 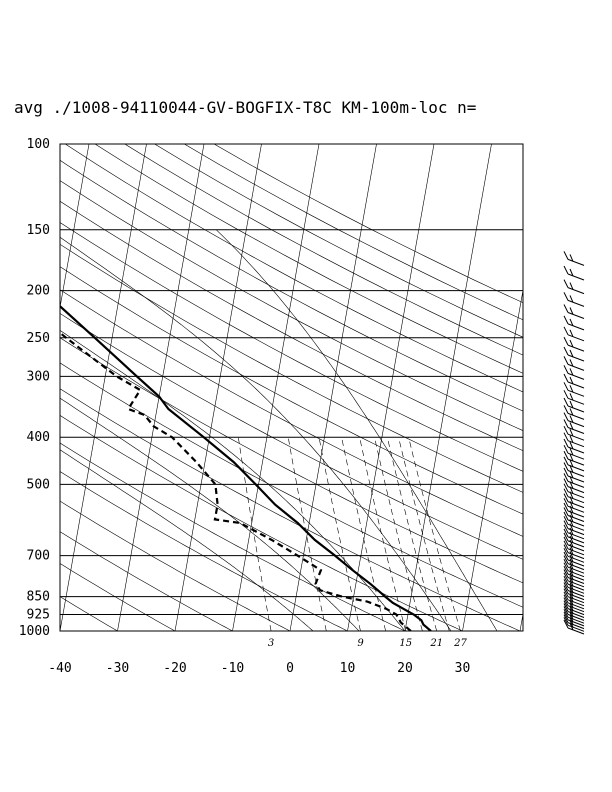 What do you see at coordinates (38, 484) in the screenshot?
I see `pressure-tick-label: 500` at bounding box center [38, 484].